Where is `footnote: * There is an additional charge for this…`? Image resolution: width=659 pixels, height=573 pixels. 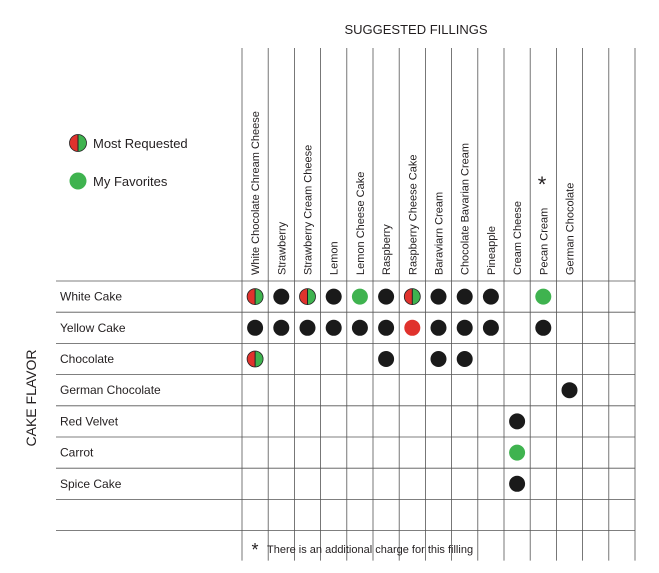
footnote: * There is an additional charge for this… is located at coordinates (362, 550).